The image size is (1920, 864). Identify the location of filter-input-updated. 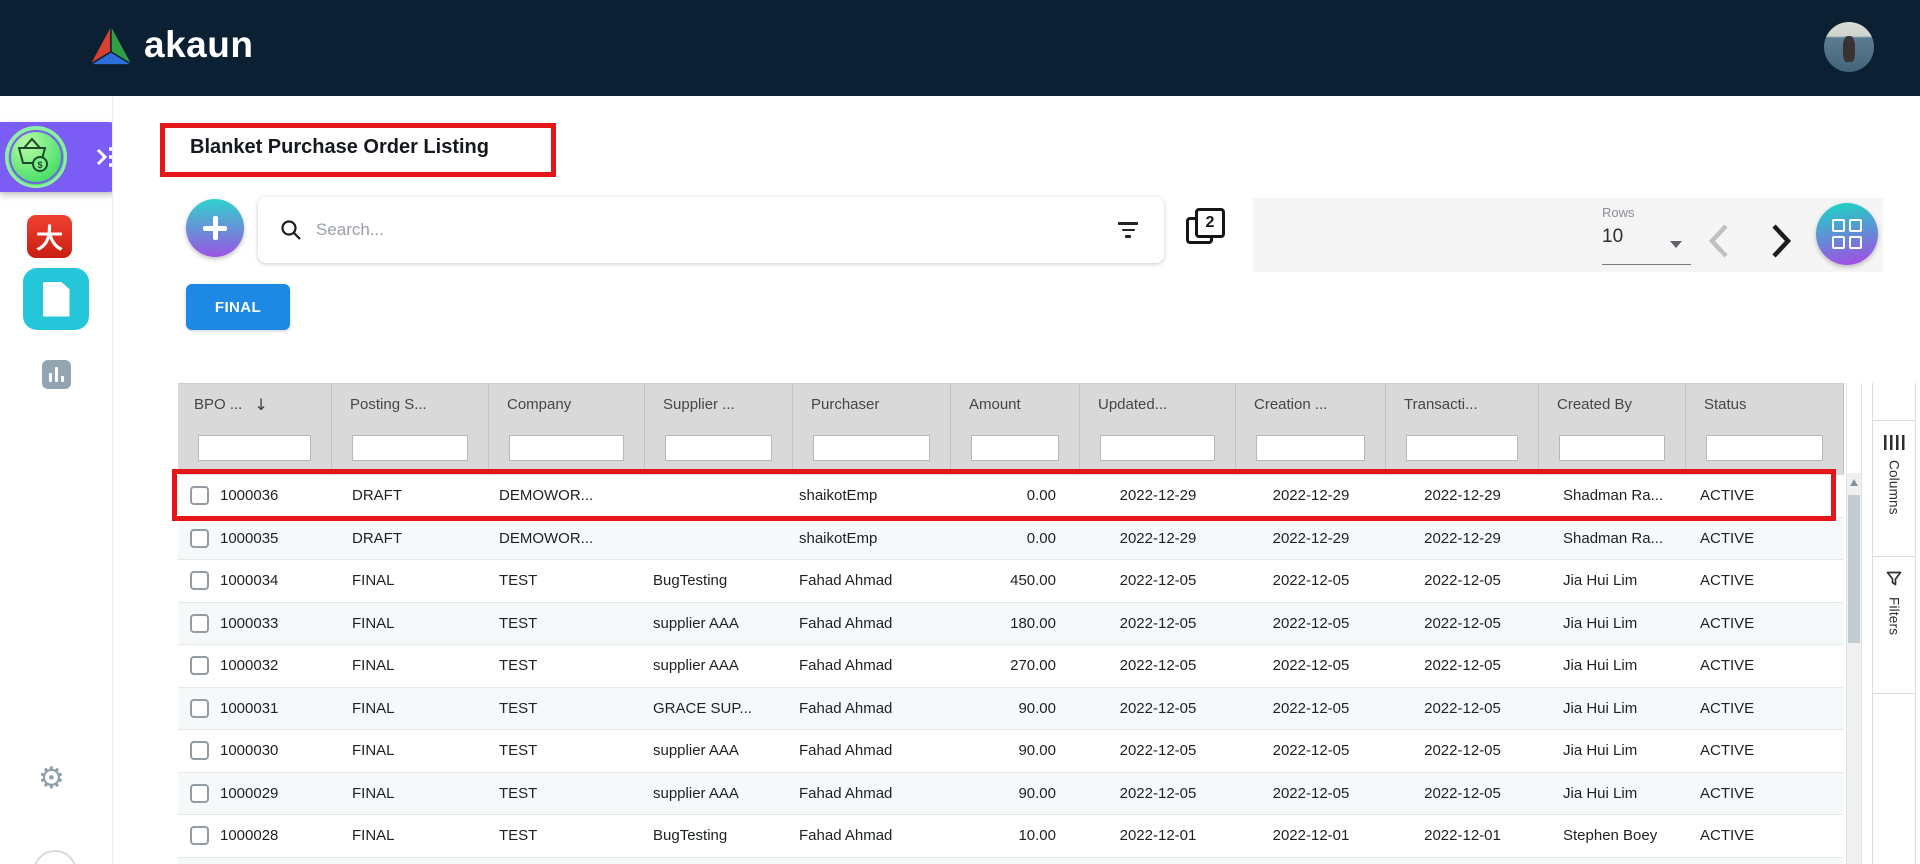
(1157, 448).